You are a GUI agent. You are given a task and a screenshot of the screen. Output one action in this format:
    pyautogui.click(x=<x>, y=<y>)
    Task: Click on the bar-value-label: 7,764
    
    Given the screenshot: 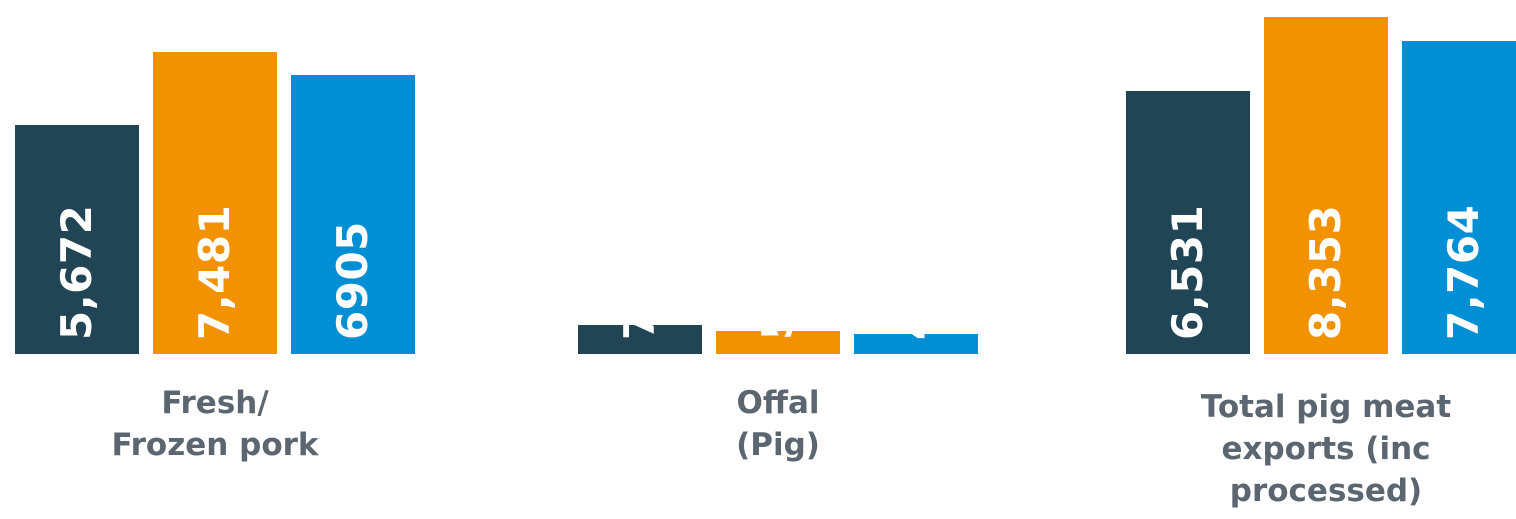 What is the action you would take?
    pyautogui.click(x=1463, y=272)
    